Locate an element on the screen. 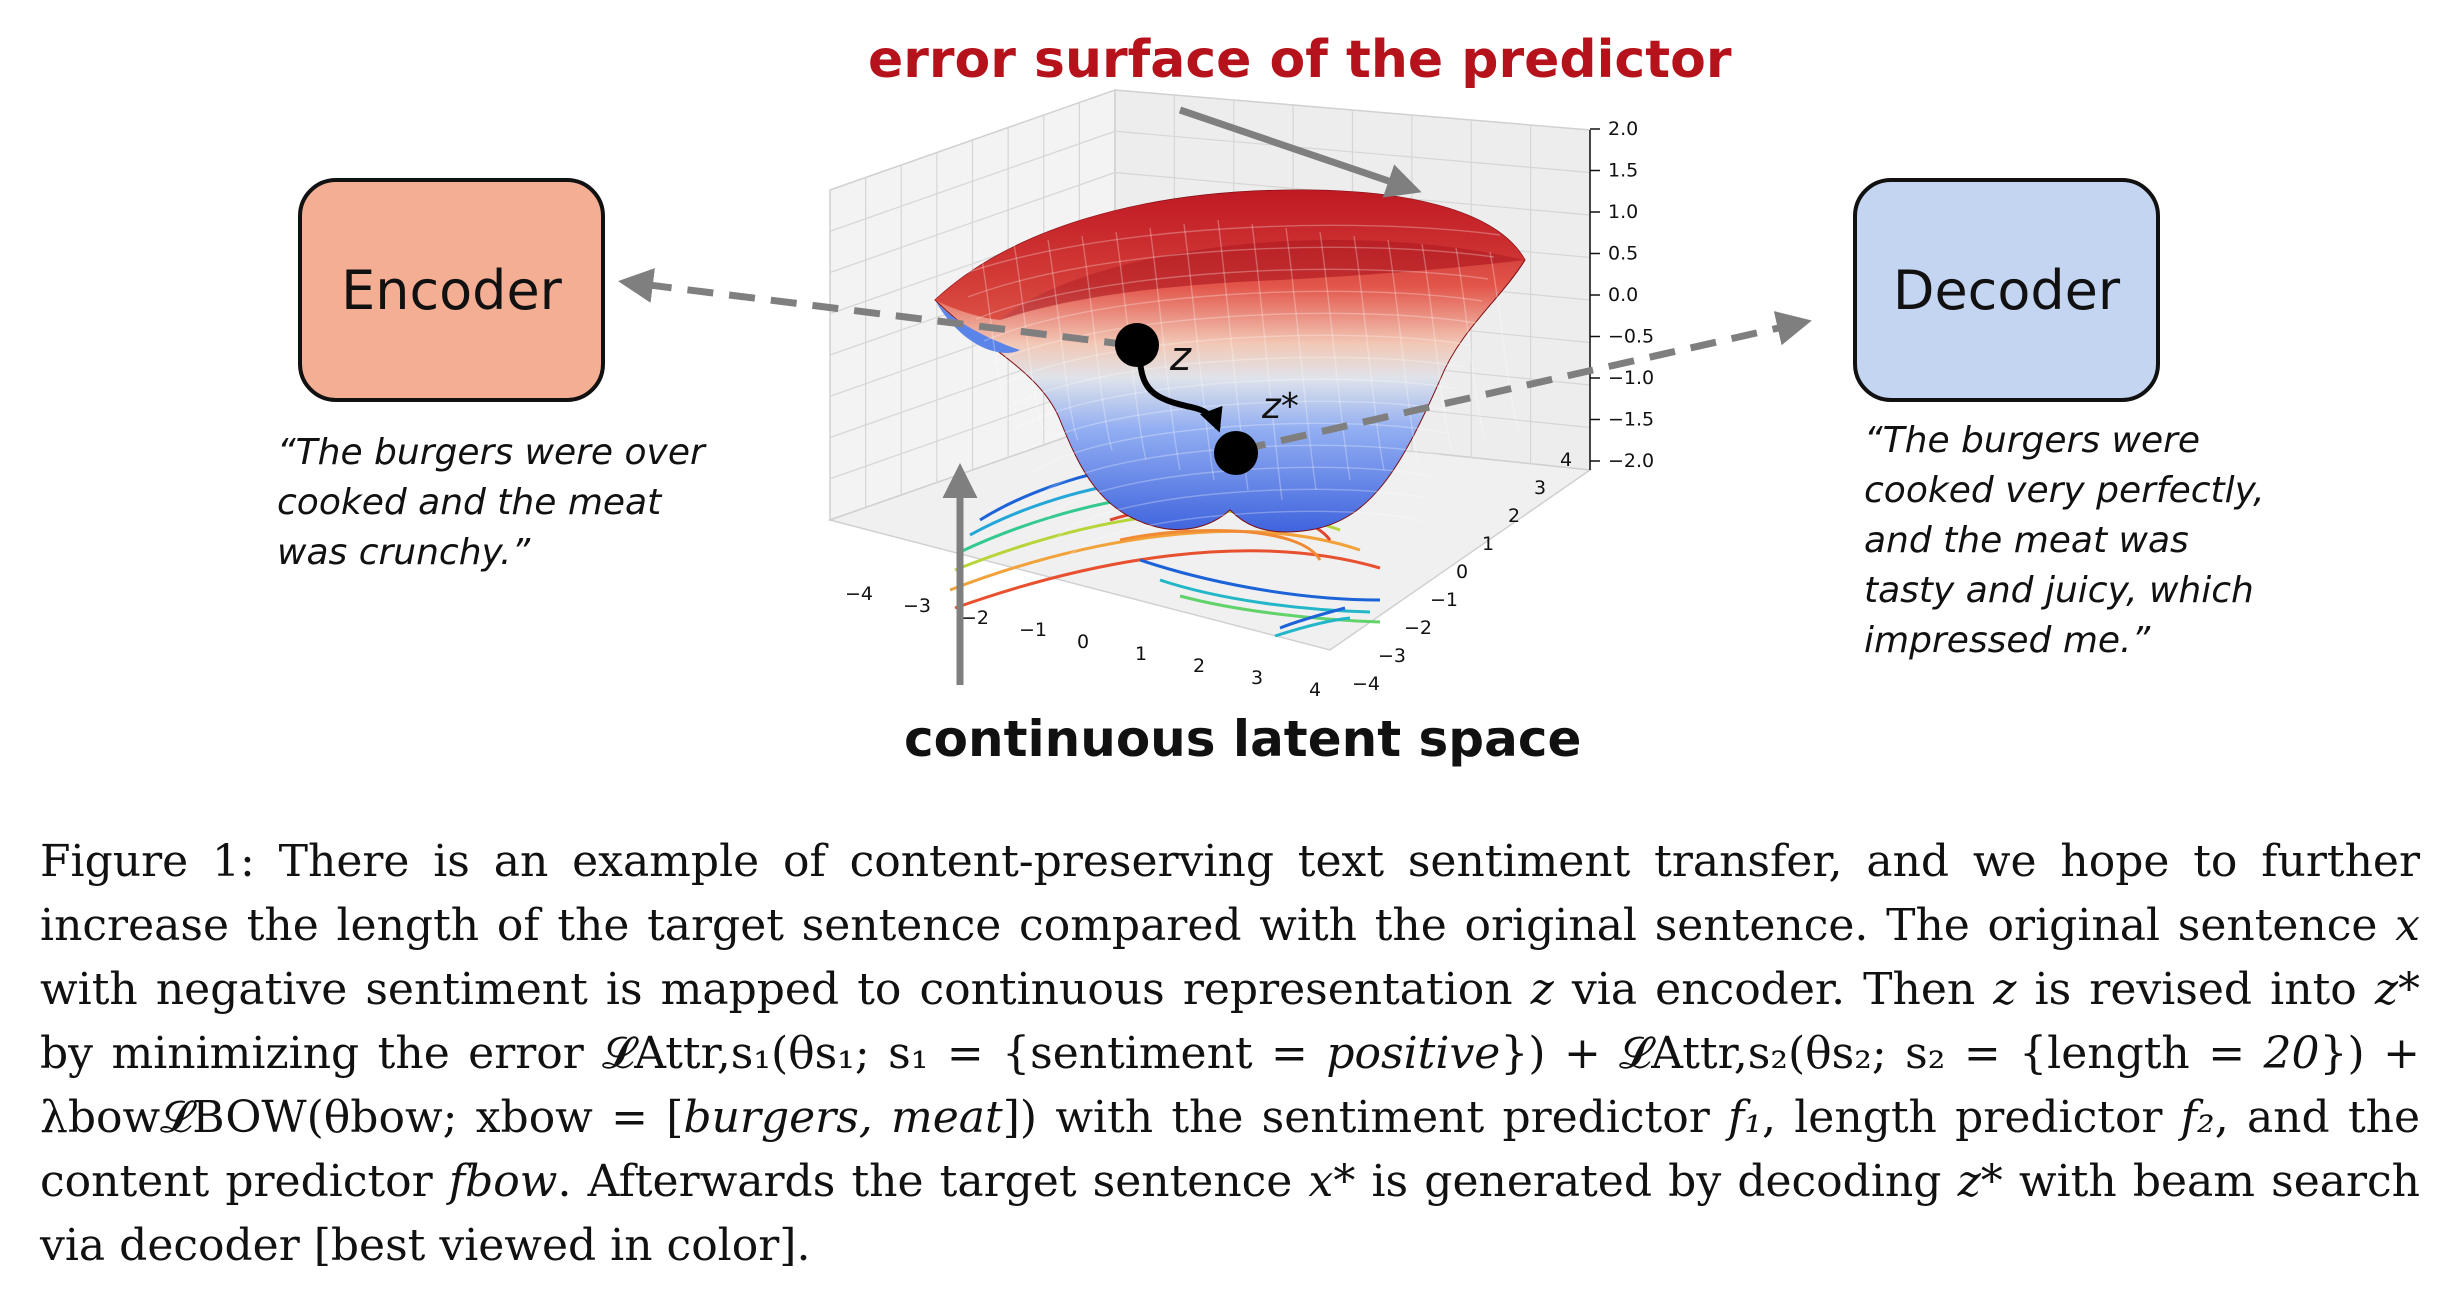 The height and width of the screenshot is (1312, 2442). z-point is located at coordinates (1137, 345).